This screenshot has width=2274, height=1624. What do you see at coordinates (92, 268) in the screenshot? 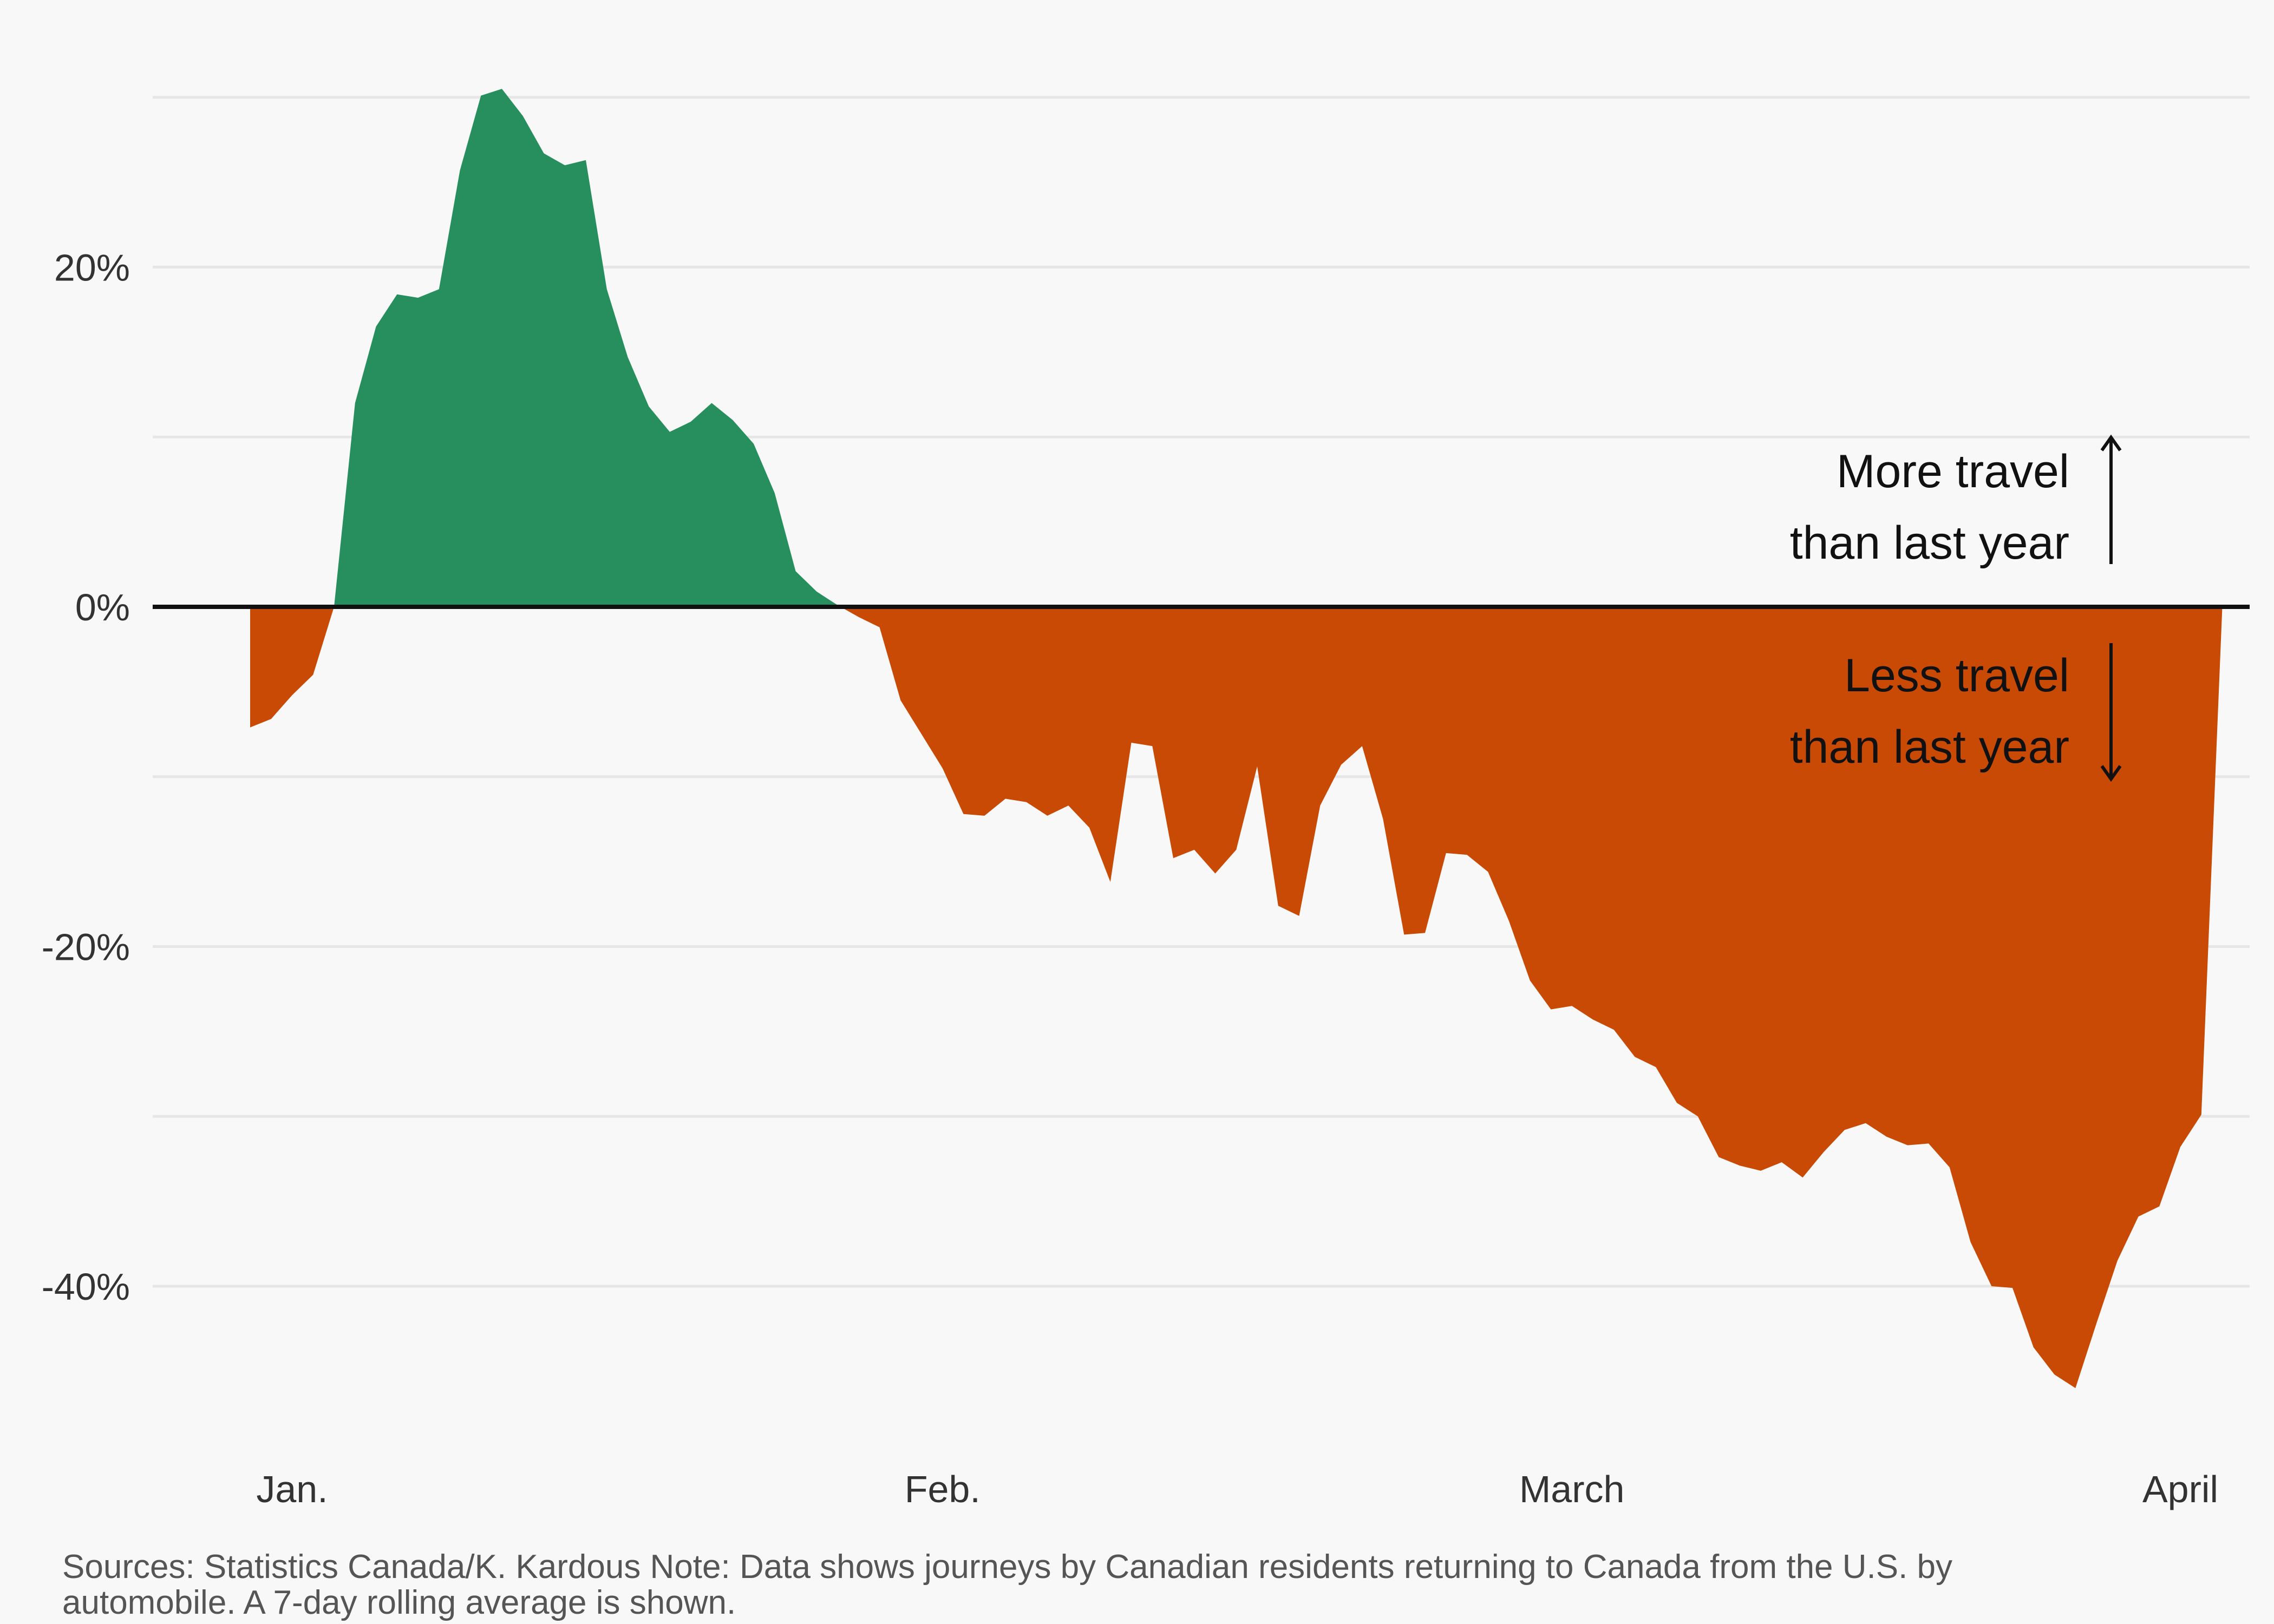
I see `y-tick-label: 20%` at bounding box center [92, 268].